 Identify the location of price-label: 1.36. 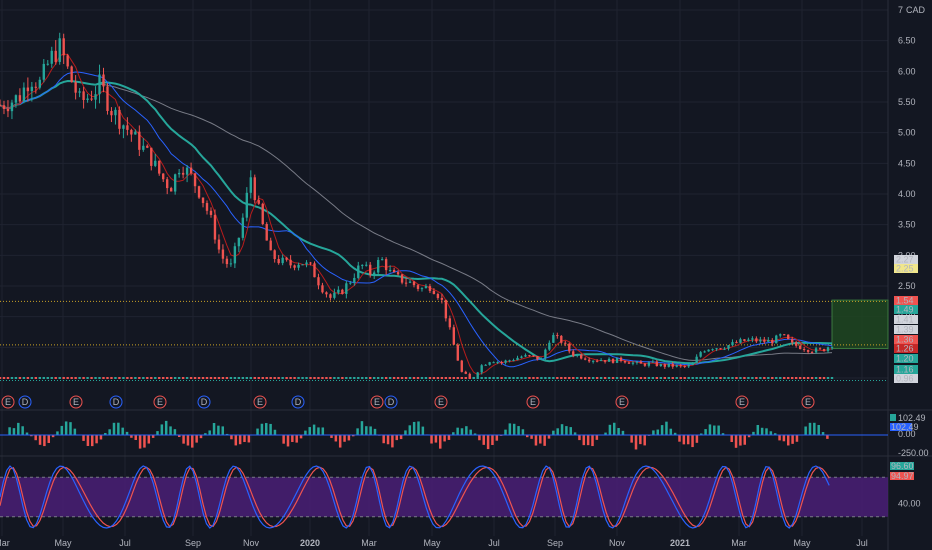
(905, 340).